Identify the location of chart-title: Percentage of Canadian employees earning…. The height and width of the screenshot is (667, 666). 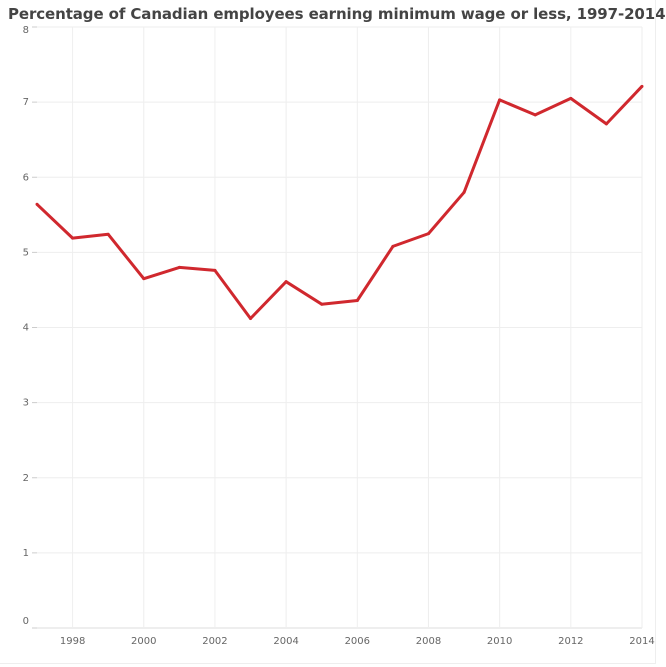
(337, 14).